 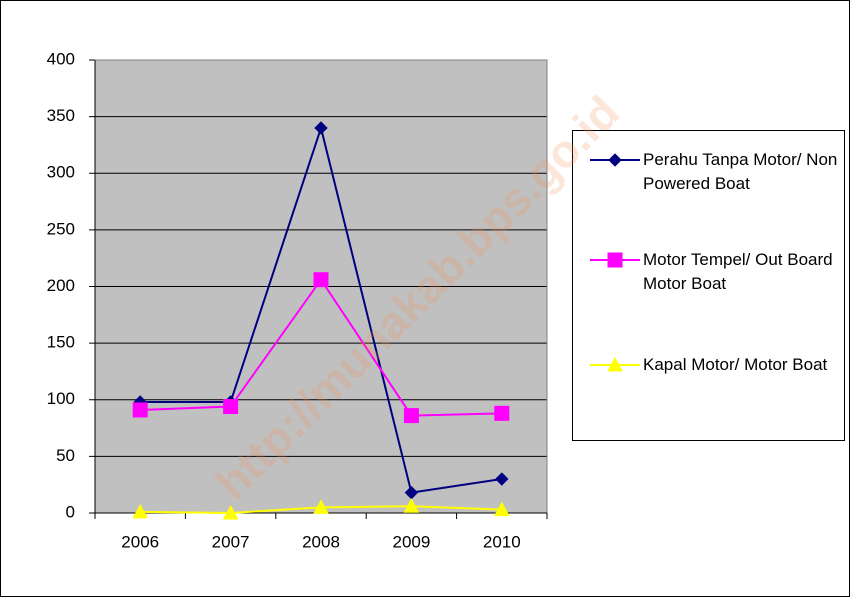 I want to click on x-tick-label: 2007, so click(x=231, y=541).